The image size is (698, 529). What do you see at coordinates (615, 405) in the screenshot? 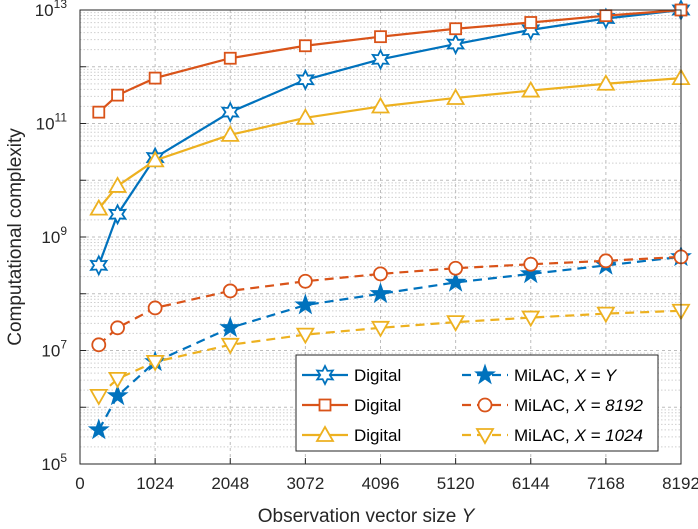
I see `legend-label-value: = 8192` at bounding box center [615, 405].